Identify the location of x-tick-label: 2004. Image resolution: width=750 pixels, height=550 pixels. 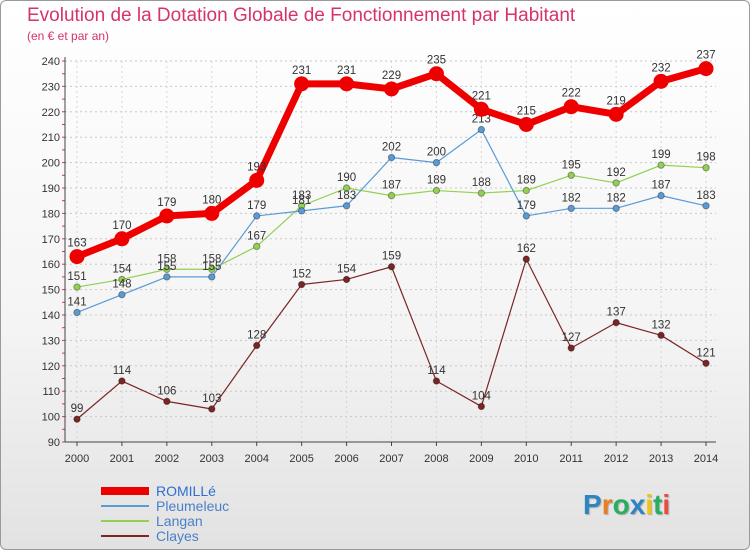
(256, 459).